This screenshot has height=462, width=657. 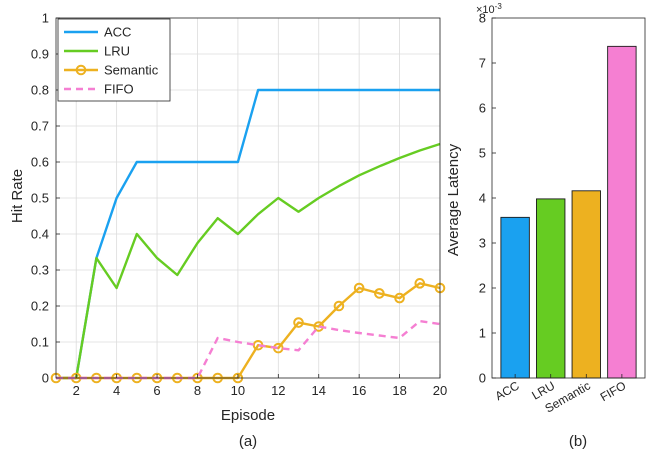 What do you see at coordinates (40, 234) in the screenshot?
I see `y-tick-label: 0.4` at bounding box center [40, 234].